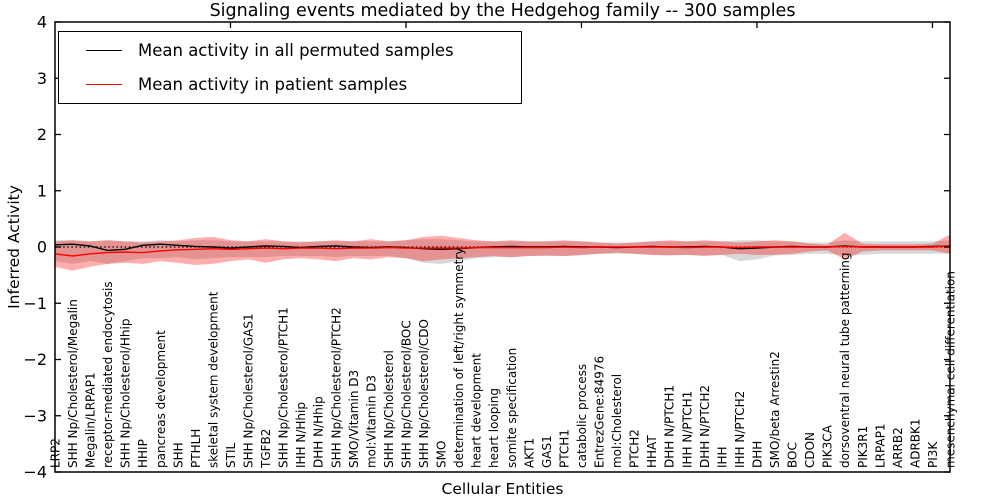  I want to click on confidence-band-patient, so click(502, 251).